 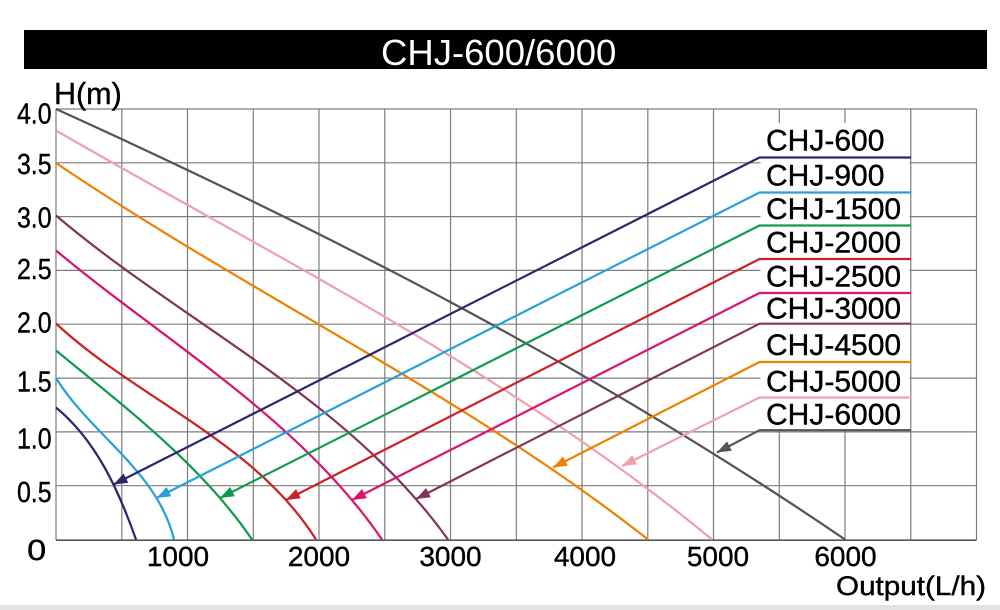 I want to click on svg-text: 3000, so click(x=450, y=556).